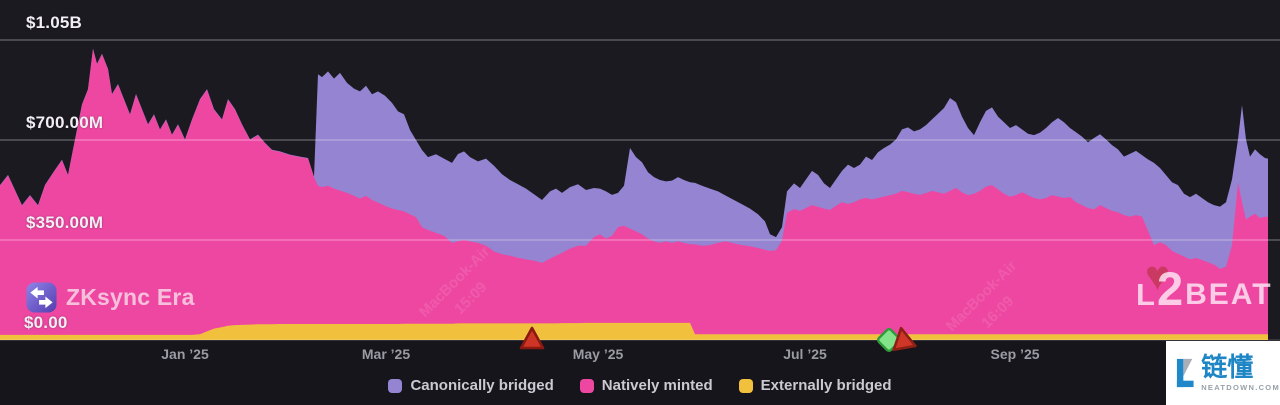 The image size is (1280, 405). What do you see at coordinates (185, 354) in the screenshot?
I see `x-axis-label: Jan ’25` at bounding box center [185, 354].